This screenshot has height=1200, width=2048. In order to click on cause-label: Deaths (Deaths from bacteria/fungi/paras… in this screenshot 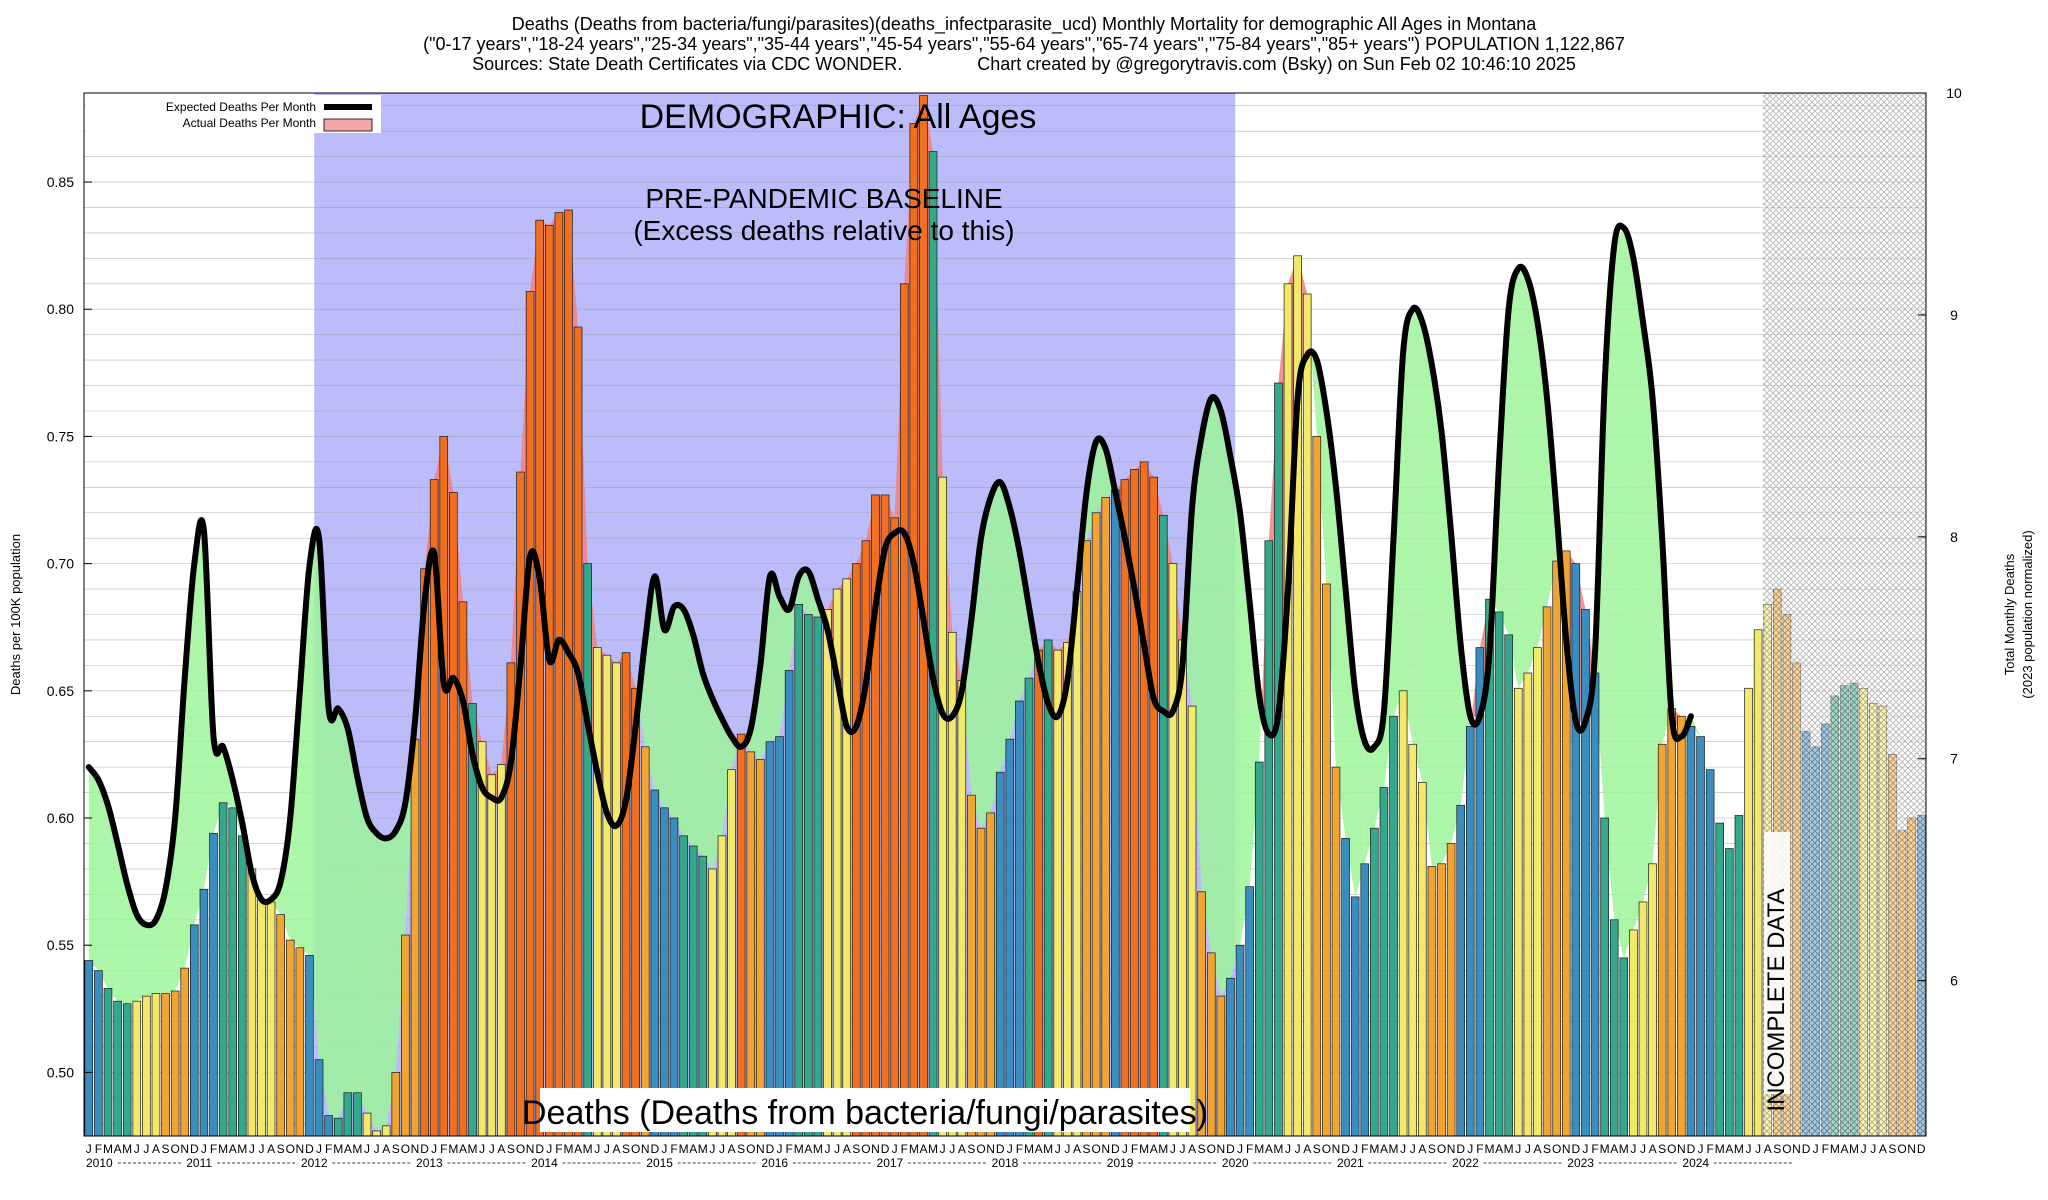, I will do `click(865, 1113)`.